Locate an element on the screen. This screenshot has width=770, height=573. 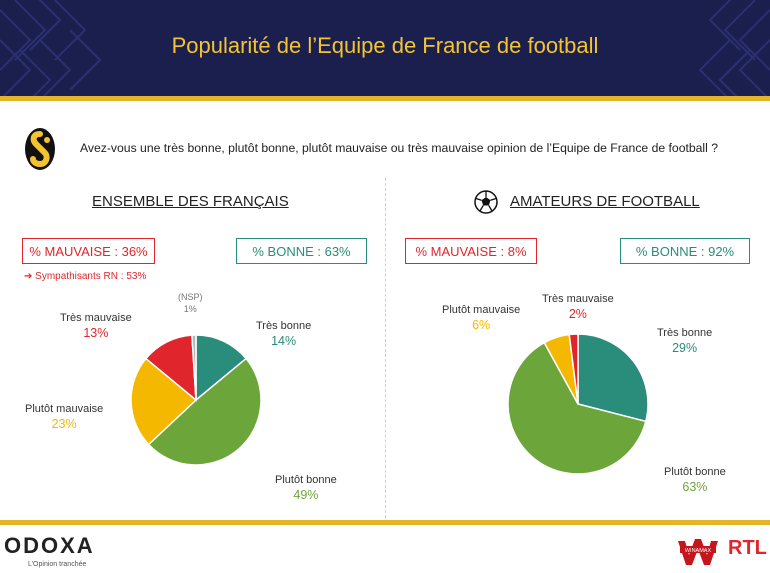
winamax-logo-text: WINAMAX is located at coordinates (698, 551).